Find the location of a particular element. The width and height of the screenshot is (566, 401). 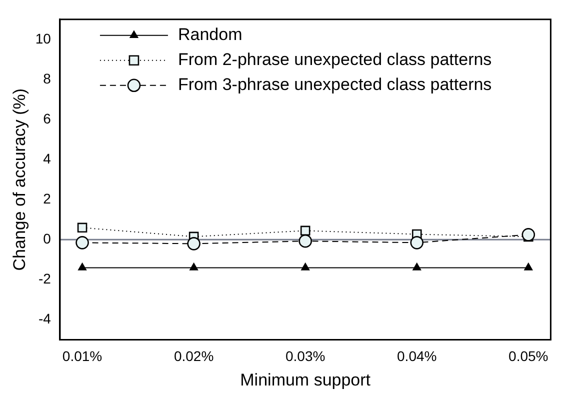

x-tick-label: 0.03% is located at coordinates (305, 356).